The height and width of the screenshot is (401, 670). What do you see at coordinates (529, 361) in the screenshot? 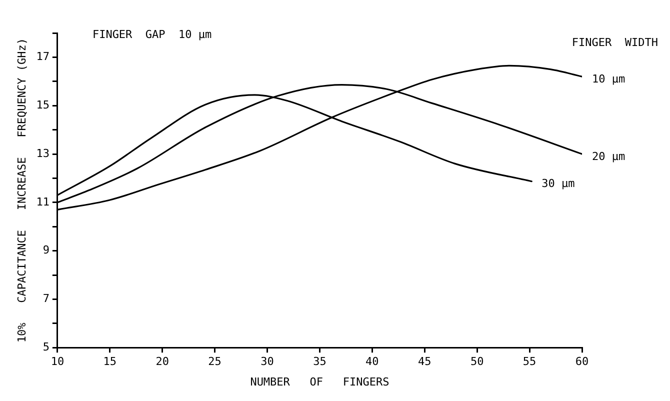
I see `x-tick-label: 55` at bounding box center [529, 361].